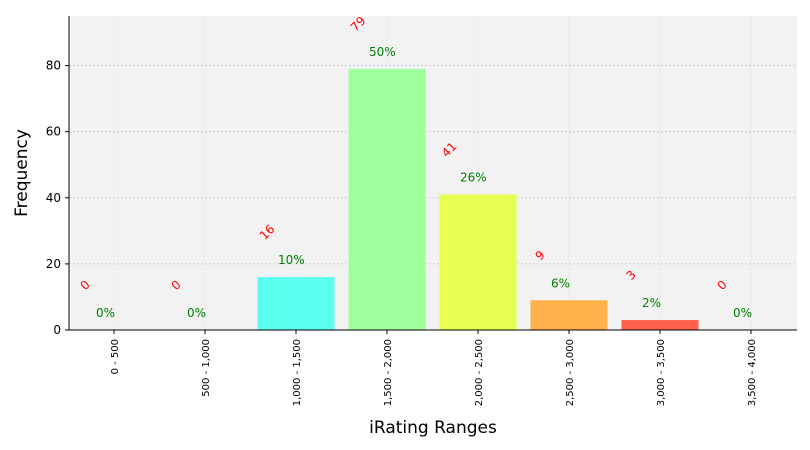 The height and width of the screenshot is (450, 810). Describe the element at coordinates (53, 198) in the screenshot. I see `y-tick-label: 40` at that location.